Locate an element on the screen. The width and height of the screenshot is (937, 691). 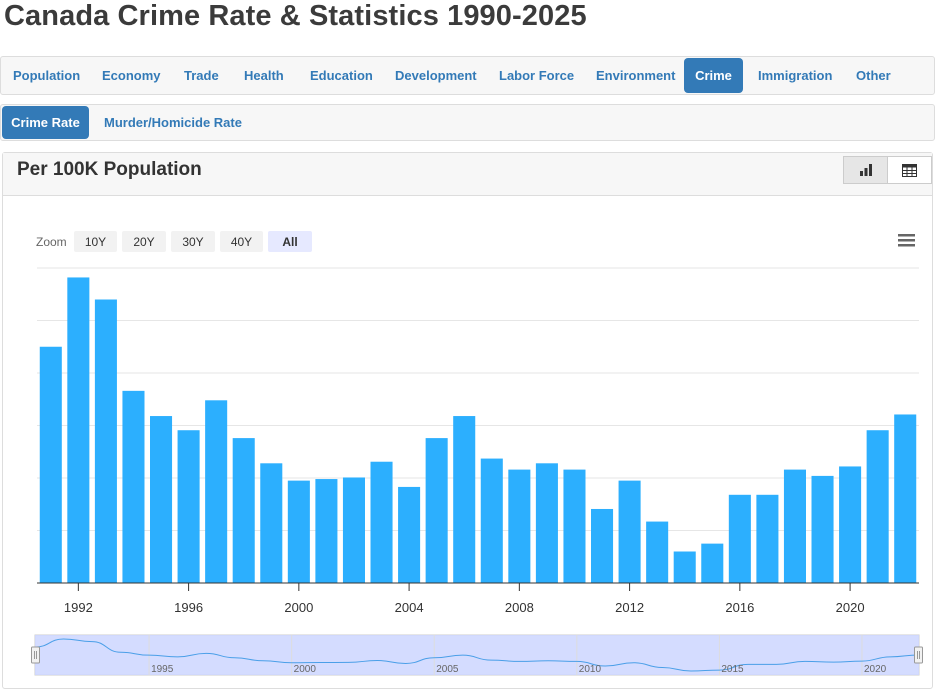
tab-immigration: Immigration is located at coordinates (795, 75).